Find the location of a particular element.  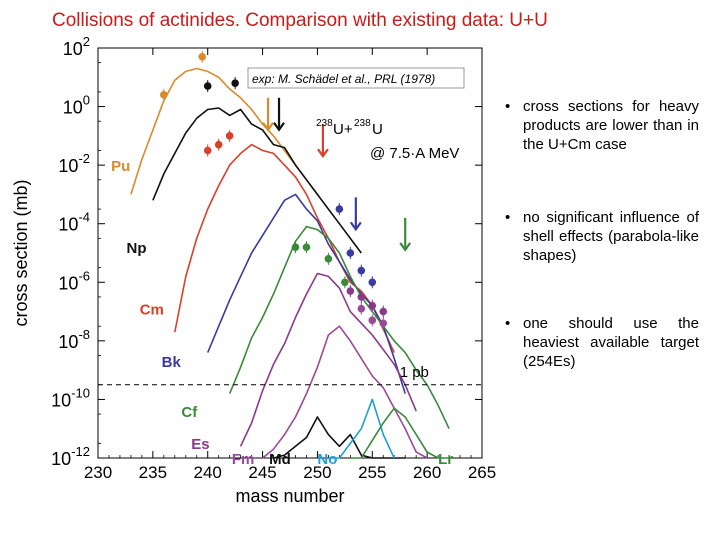

series-line-cf is located at coordinates (339, 327).